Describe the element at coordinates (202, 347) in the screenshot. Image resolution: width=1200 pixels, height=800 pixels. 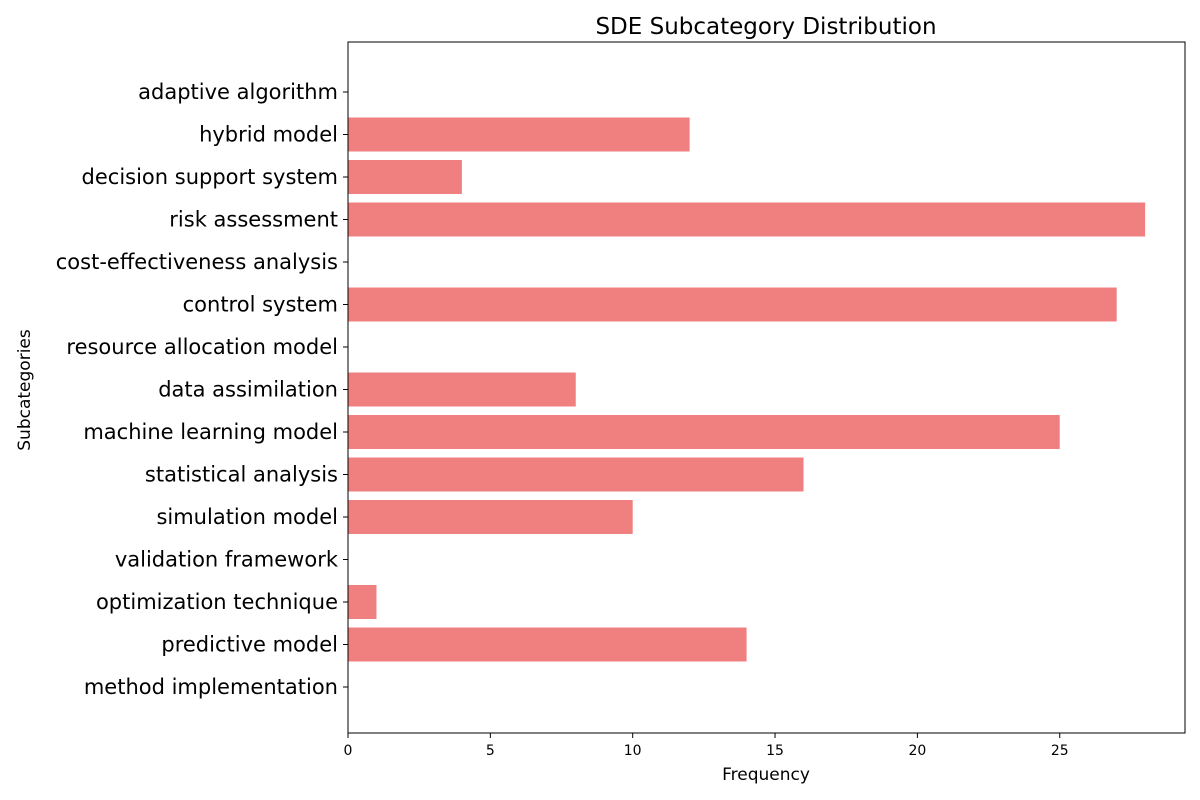
I see `y-tick-label: resource allocation model` at that location.